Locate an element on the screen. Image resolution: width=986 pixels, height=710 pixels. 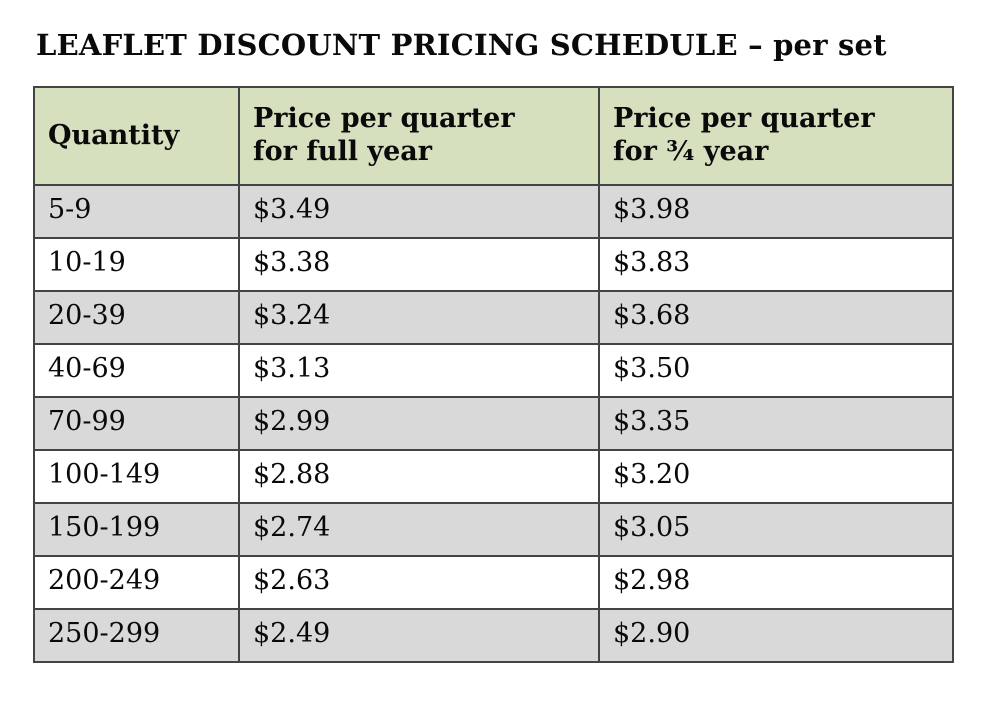
three-quarter-year-price-cell: $2.90 is located at coordinates (776, 635).